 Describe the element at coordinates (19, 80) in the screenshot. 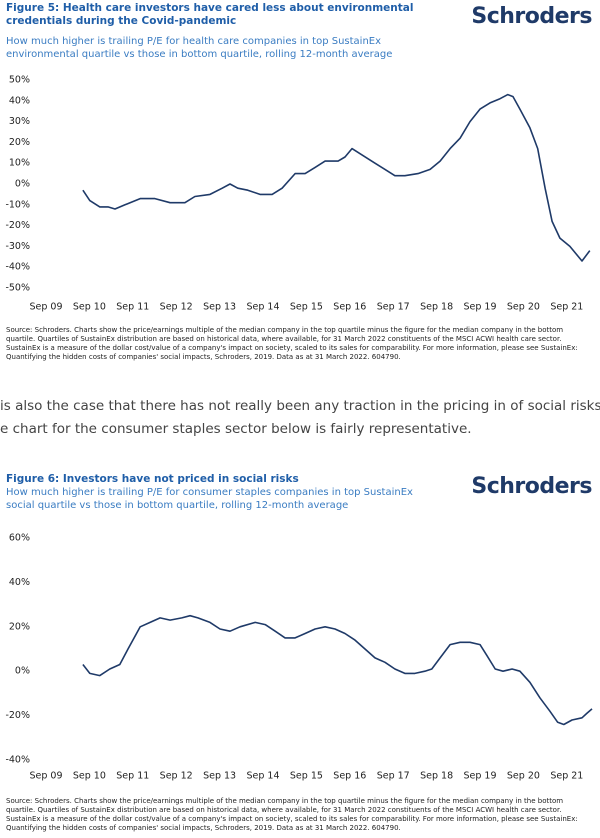

I see `y-tick-label: 50%` at that location.